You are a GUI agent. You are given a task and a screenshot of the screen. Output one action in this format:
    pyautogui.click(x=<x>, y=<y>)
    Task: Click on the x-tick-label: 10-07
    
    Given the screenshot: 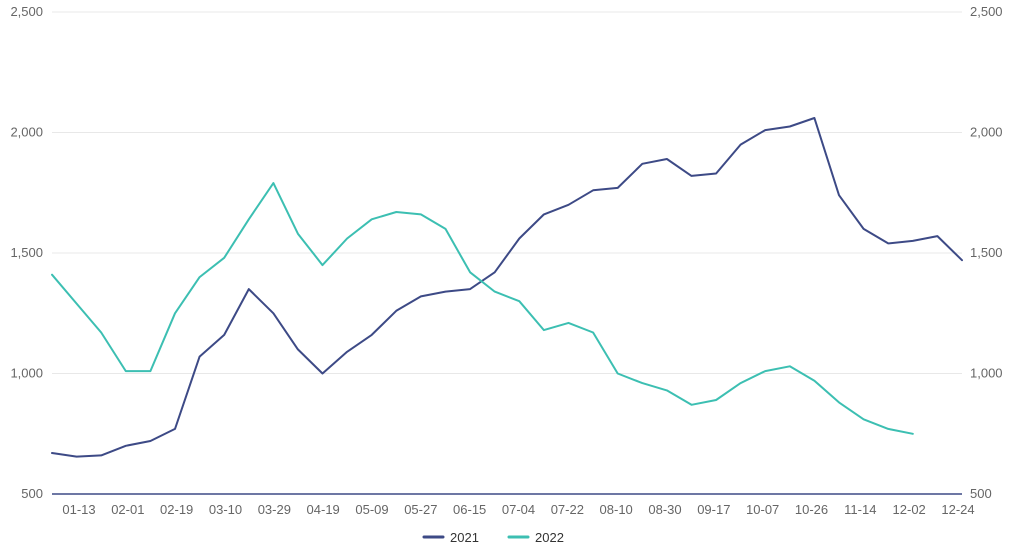 What is the action you would take?
    pyautogui.click(x=762, y=509)
    